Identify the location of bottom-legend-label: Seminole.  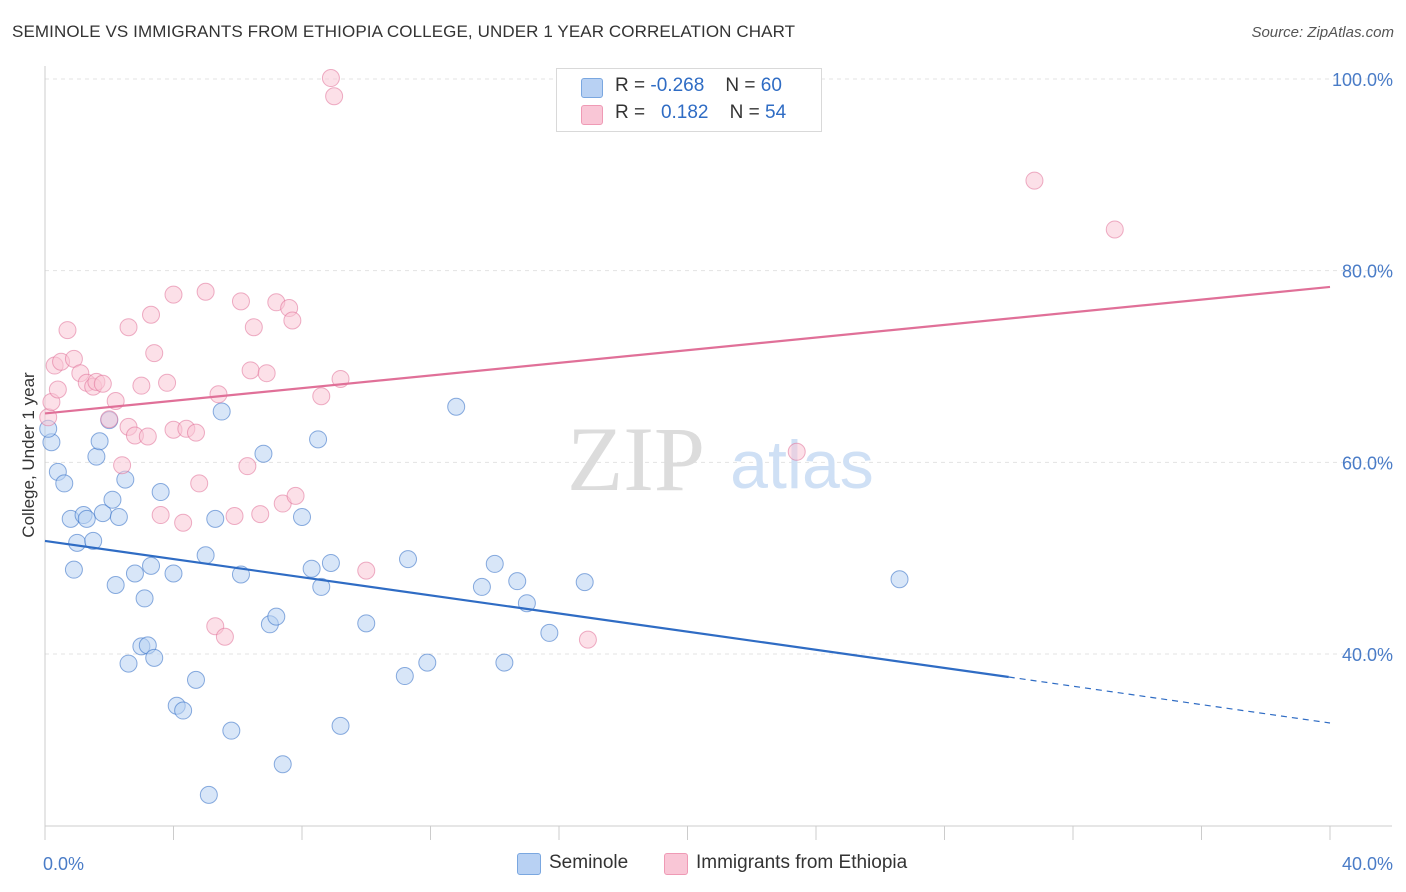
(589, 862).